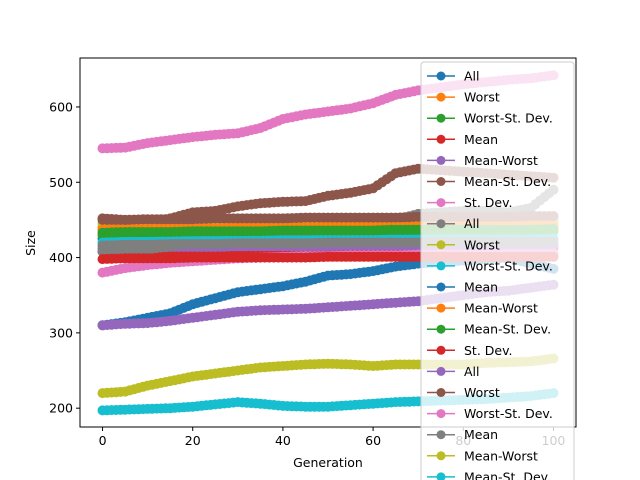 This screenshot has height=480, width=640. Describe the element at coordinates (61, 106) in the screenshot. I see `y-tick-label: 600` at that location.